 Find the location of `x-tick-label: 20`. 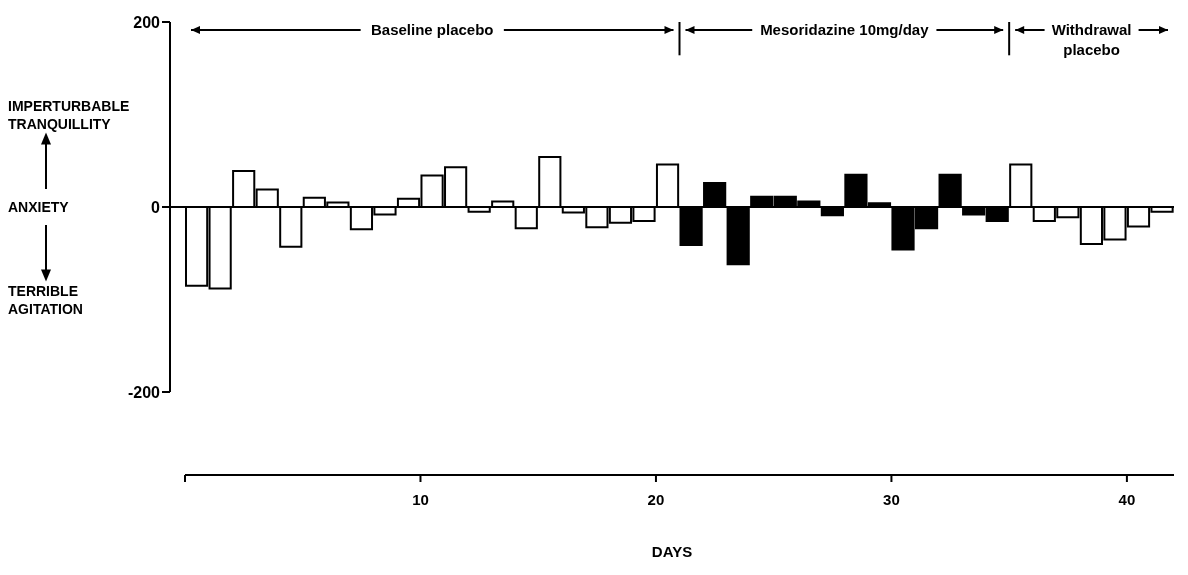

x-tick-label: 20 is located at coordinates (656, 499).